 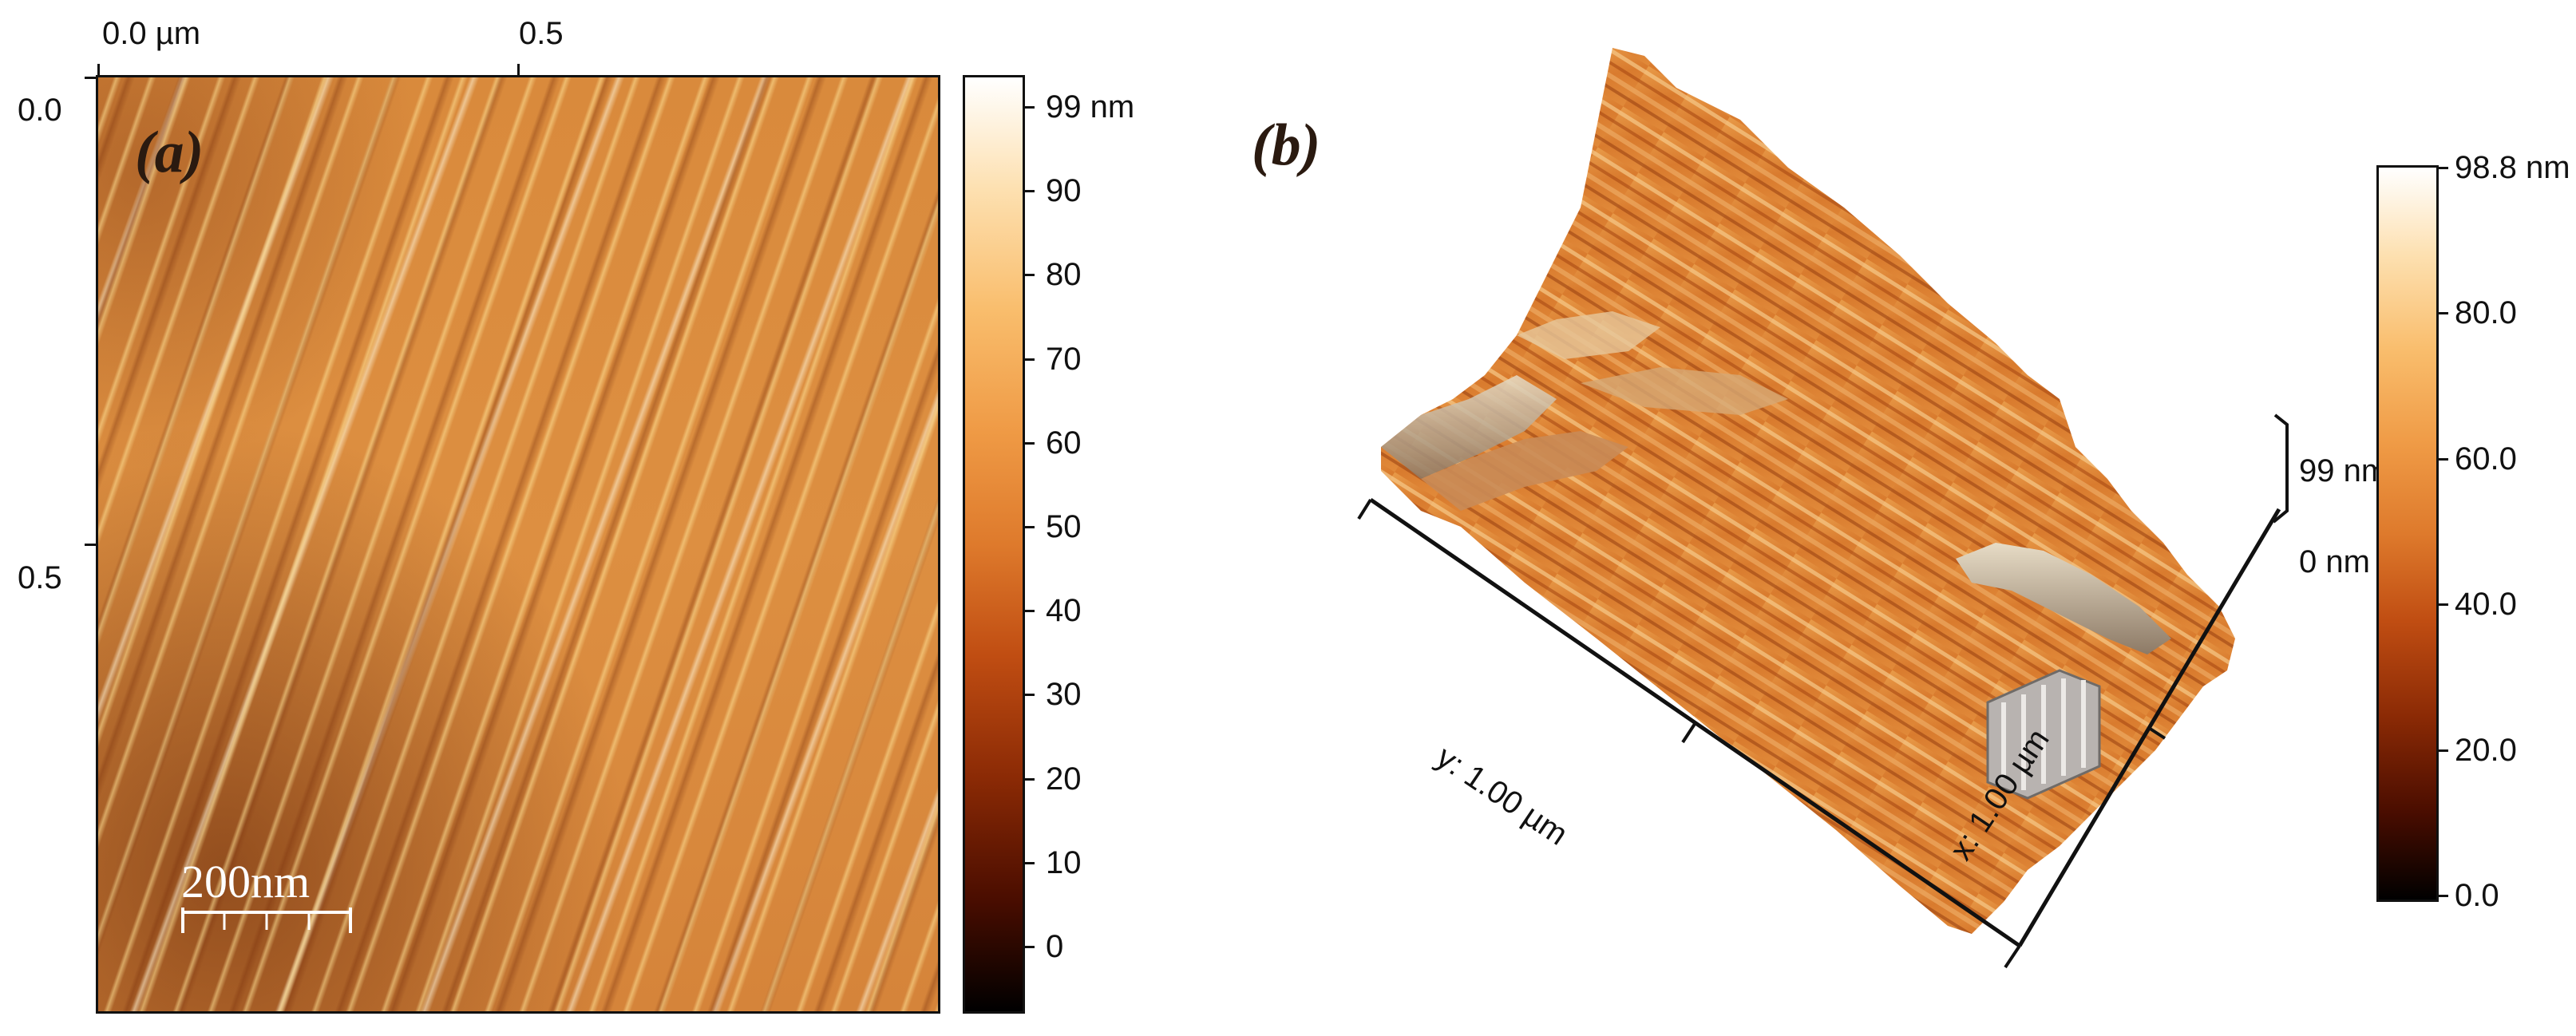 What do you see at coordinates (2486, 605) in the screenshot?
I see `colorbar-b-ticklabel: 40.0` at bounding box center [2486, 605].